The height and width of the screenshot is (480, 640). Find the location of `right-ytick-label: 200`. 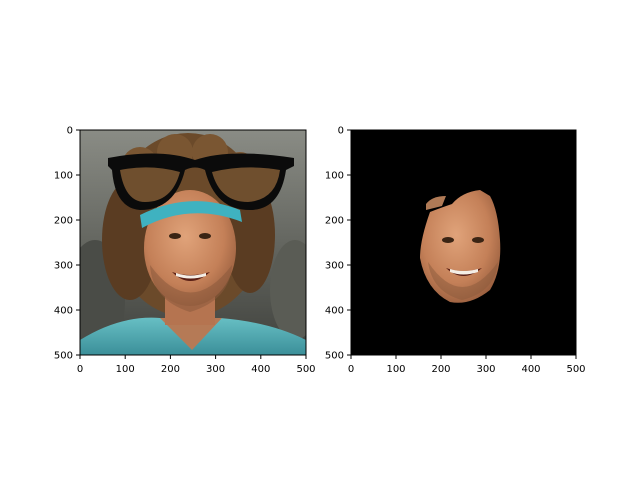

right-ytick-label: 200 is located at coordinates (334, 221).